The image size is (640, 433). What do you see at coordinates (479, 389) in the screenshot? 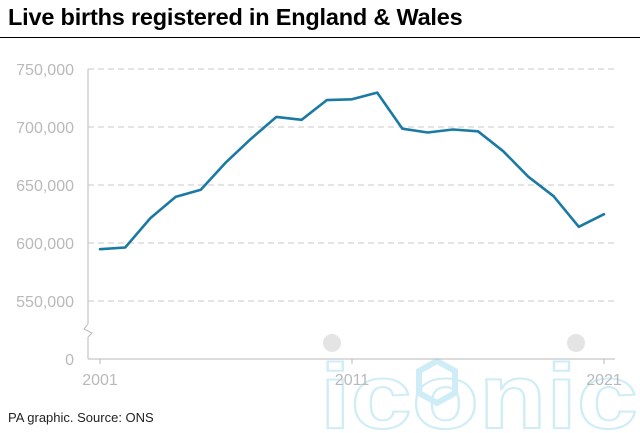
I see `watermark-text: iconic` at bounding box center [479, 389].